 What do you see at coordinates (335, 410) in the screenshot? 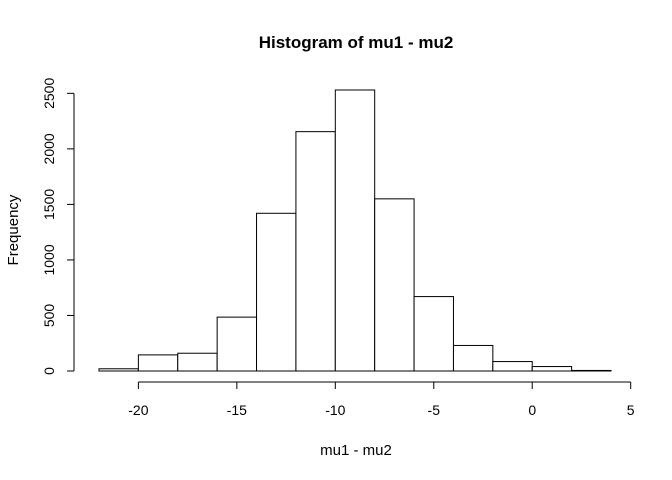
I see `x-tick-label: -10` at bounding box center [335, 410].